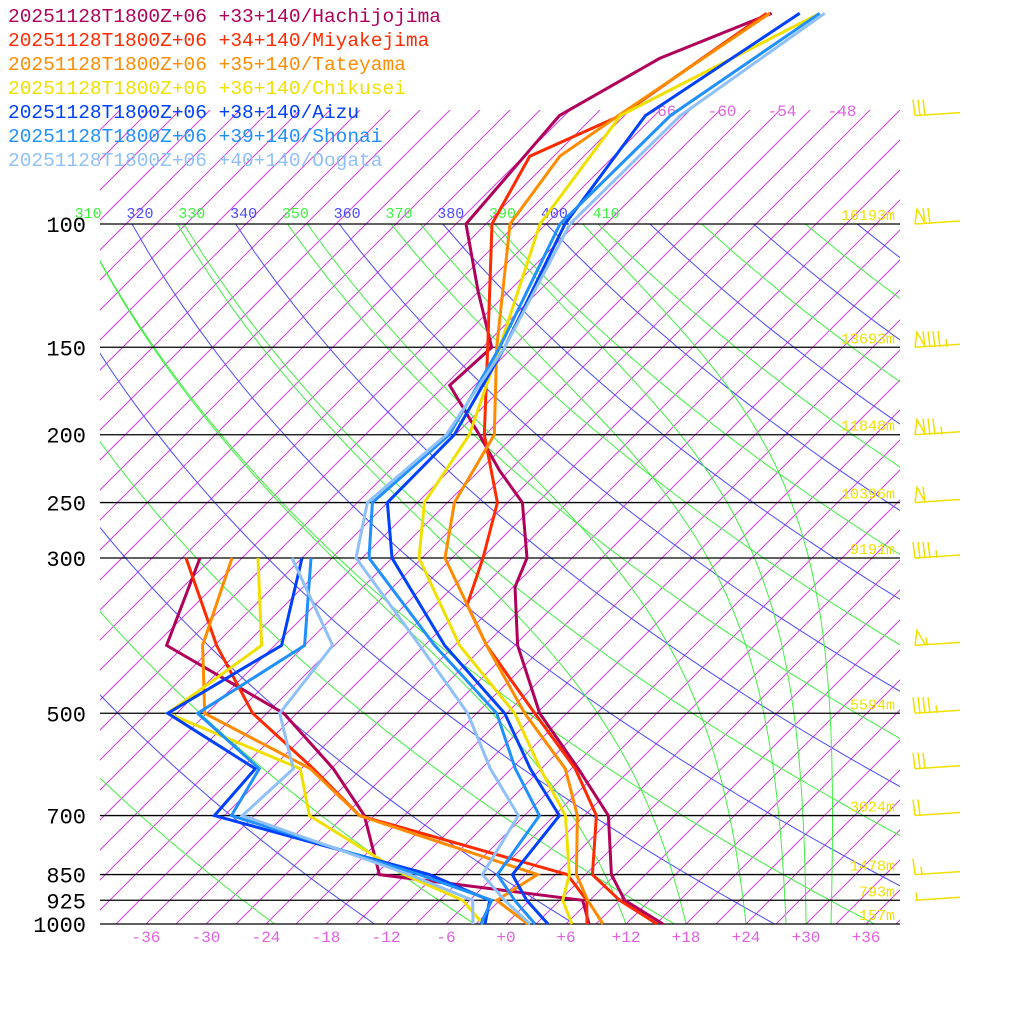  Describe the element at coordinates (565, 938) in the screenshot. I see `temperature-tick-label: +6` at that location.